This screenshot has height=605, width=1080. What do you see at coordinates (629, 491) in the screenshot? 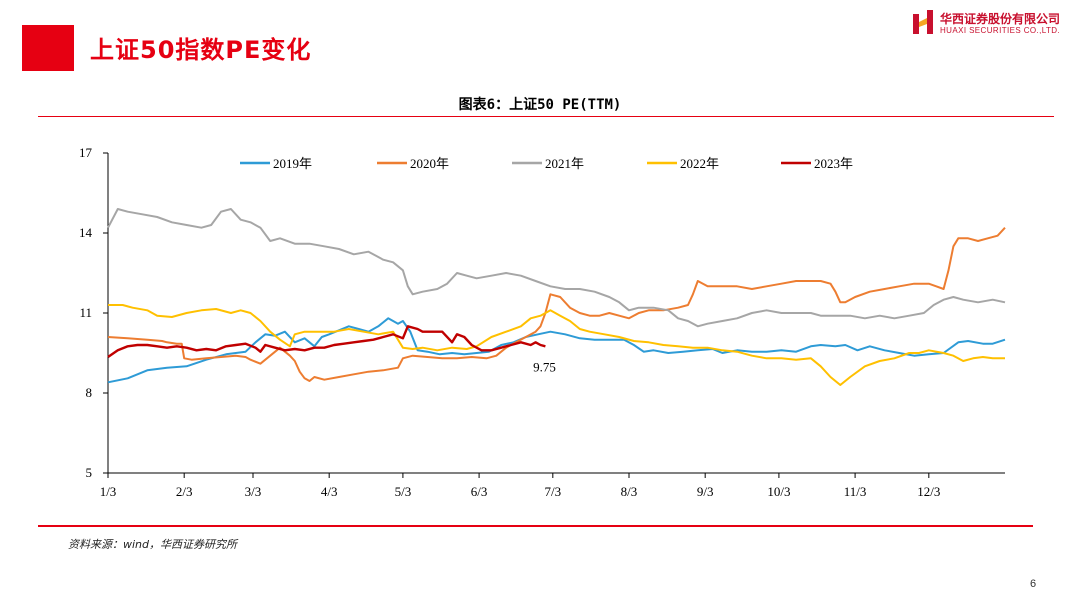
I see `x-tick-label: 8/3` at bounding box center [629, 491].